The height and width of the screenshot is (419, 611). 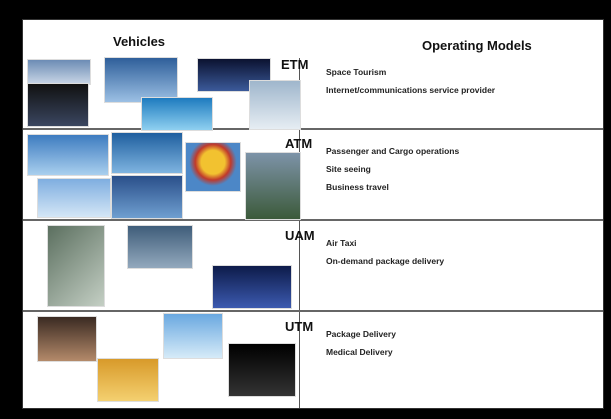 I want to click on row-label: UTM, so click(x=299, y=326).